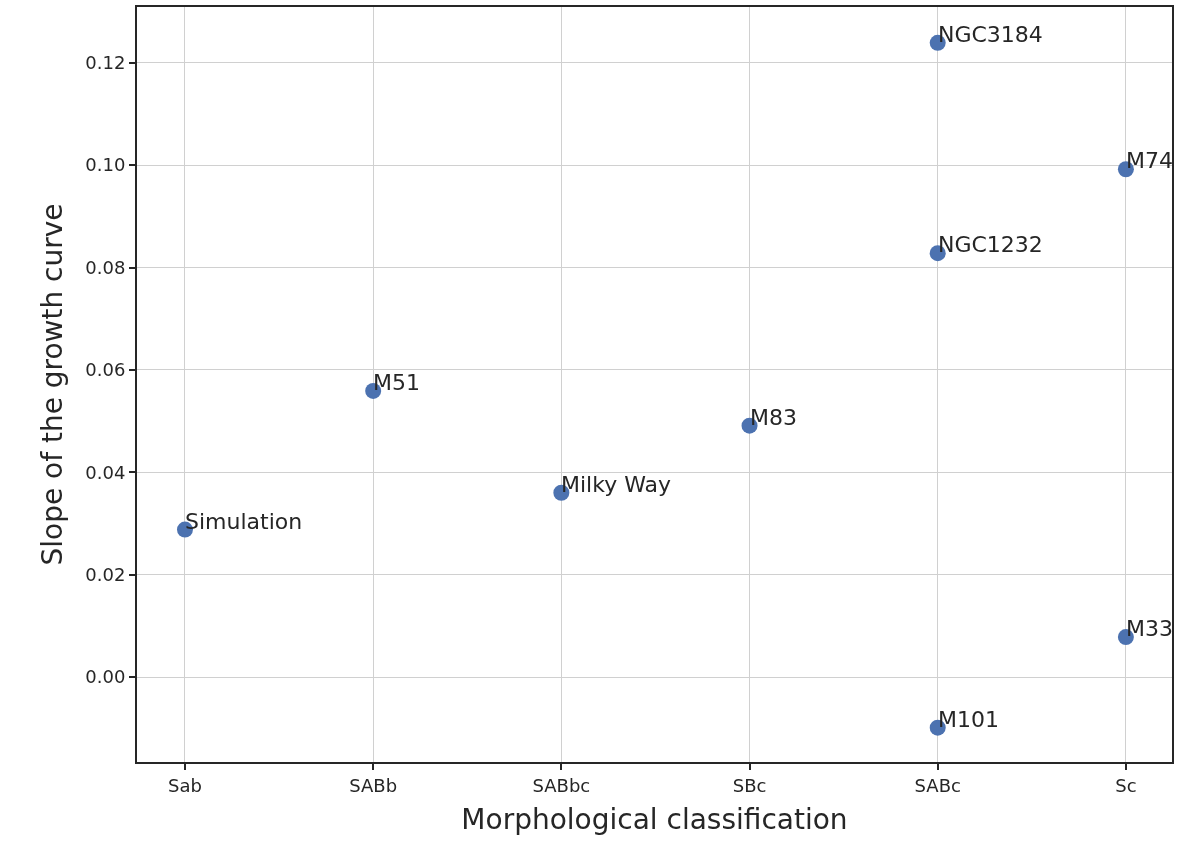 This screenshot has height=854, width=1197. What do you see at coordinates (396, 382) in the screenshot?
I see `annotation: M51` at bounding box center [396, 382].